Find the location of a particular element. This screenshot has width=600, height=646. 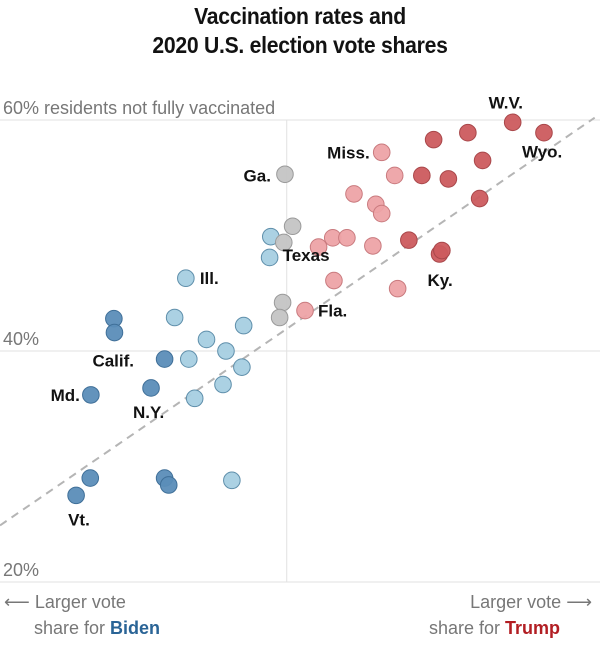

left-arrow-icon: ⟵ is located at coordinates (17, 602).